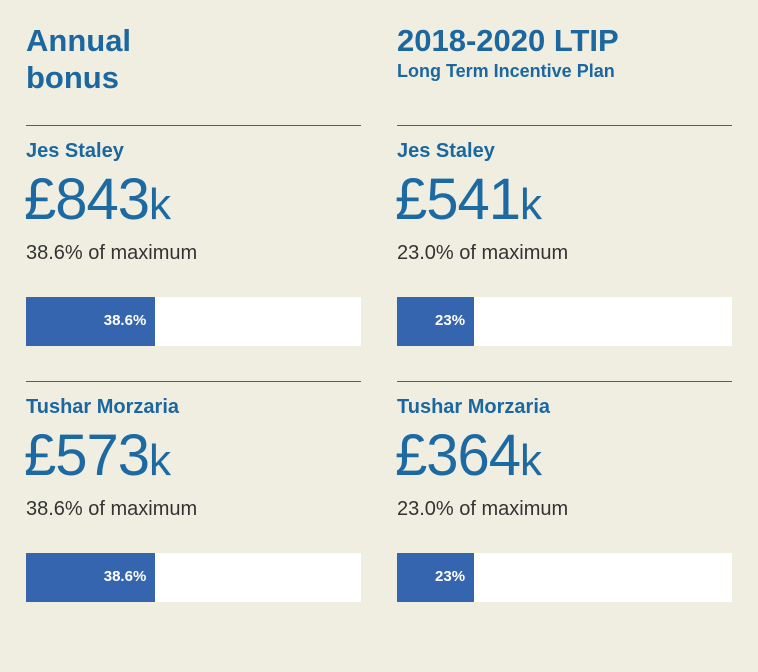 This screenshot has height=672, width=758. What do you see at coordinates (468, 199) in the screenshot?
I see `amount: £541k` at bounding box center [468, 199].